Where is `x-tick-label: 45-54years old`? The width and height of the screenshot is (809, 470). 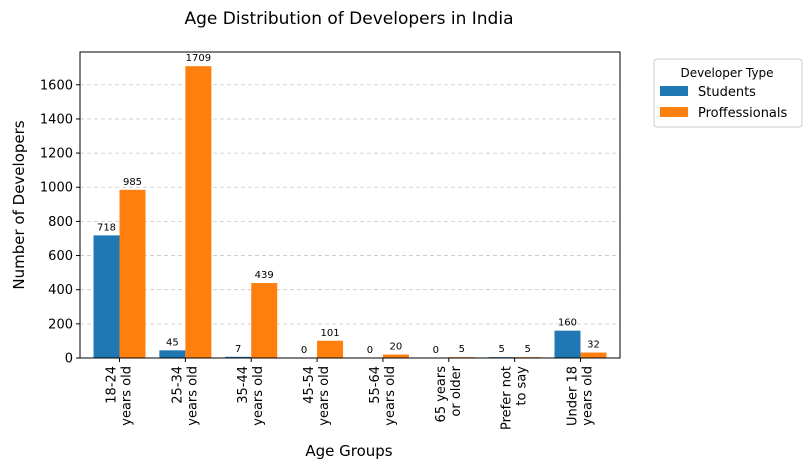
x-tick-label: 45-54years old is located at coordinates (317, 396).